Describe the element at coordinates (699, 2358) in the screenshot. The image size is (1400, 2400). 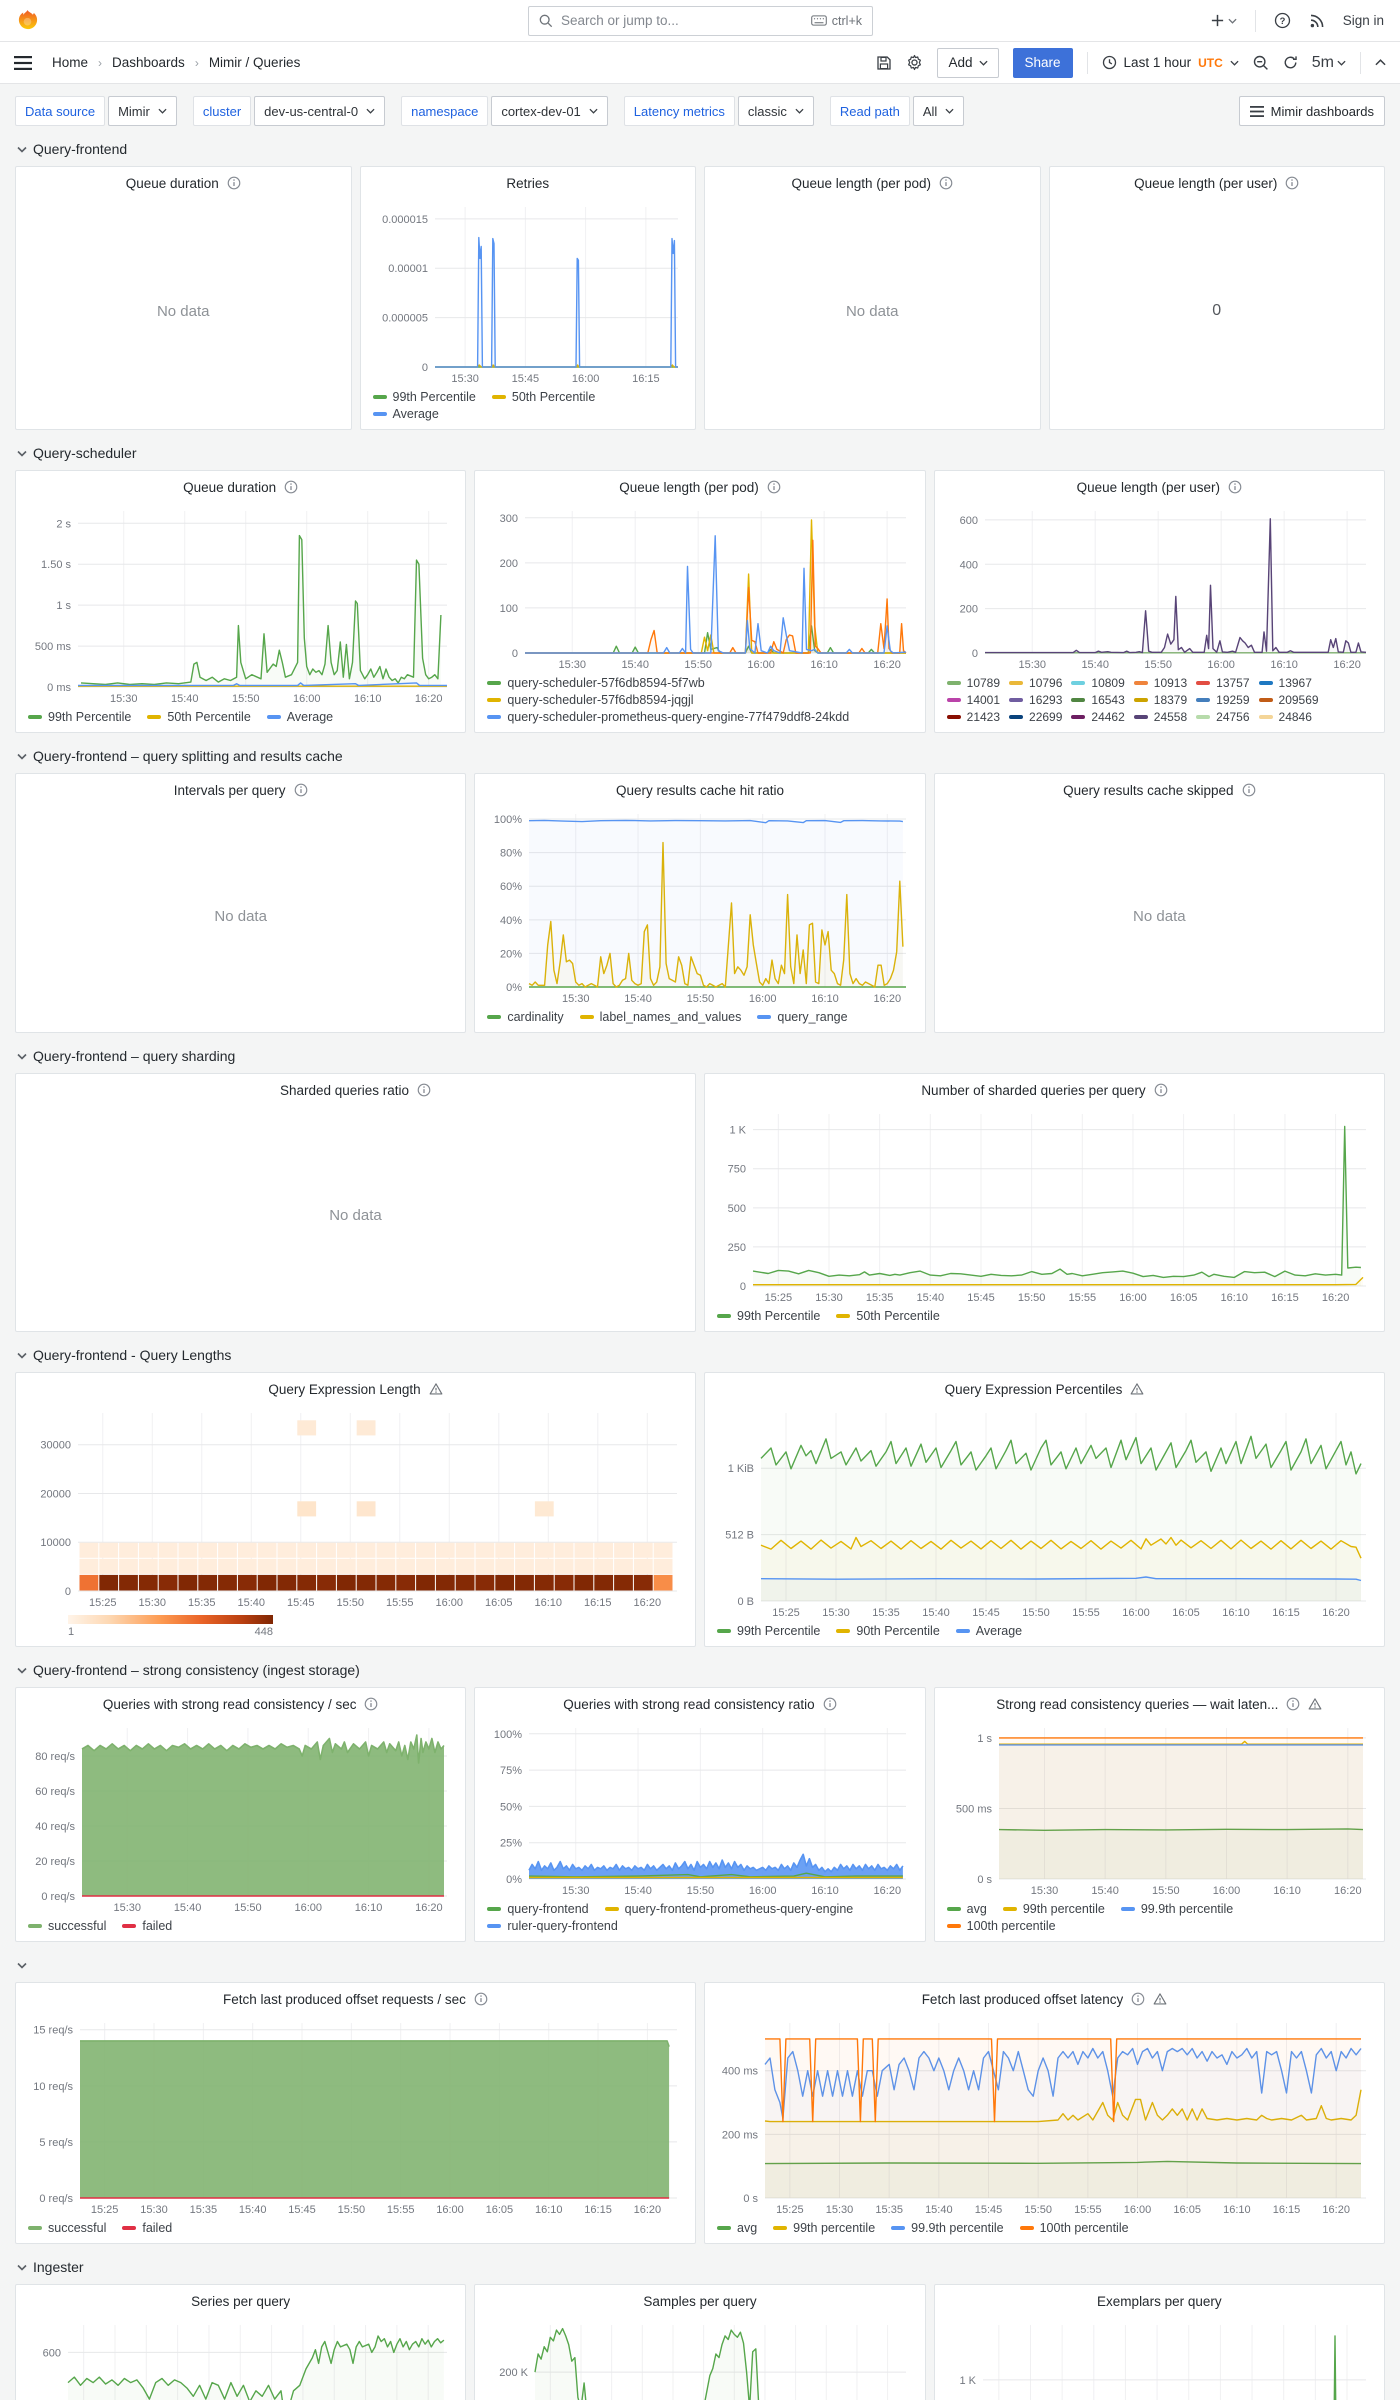
I see `chart-area: 200 K100 K0` at that location.